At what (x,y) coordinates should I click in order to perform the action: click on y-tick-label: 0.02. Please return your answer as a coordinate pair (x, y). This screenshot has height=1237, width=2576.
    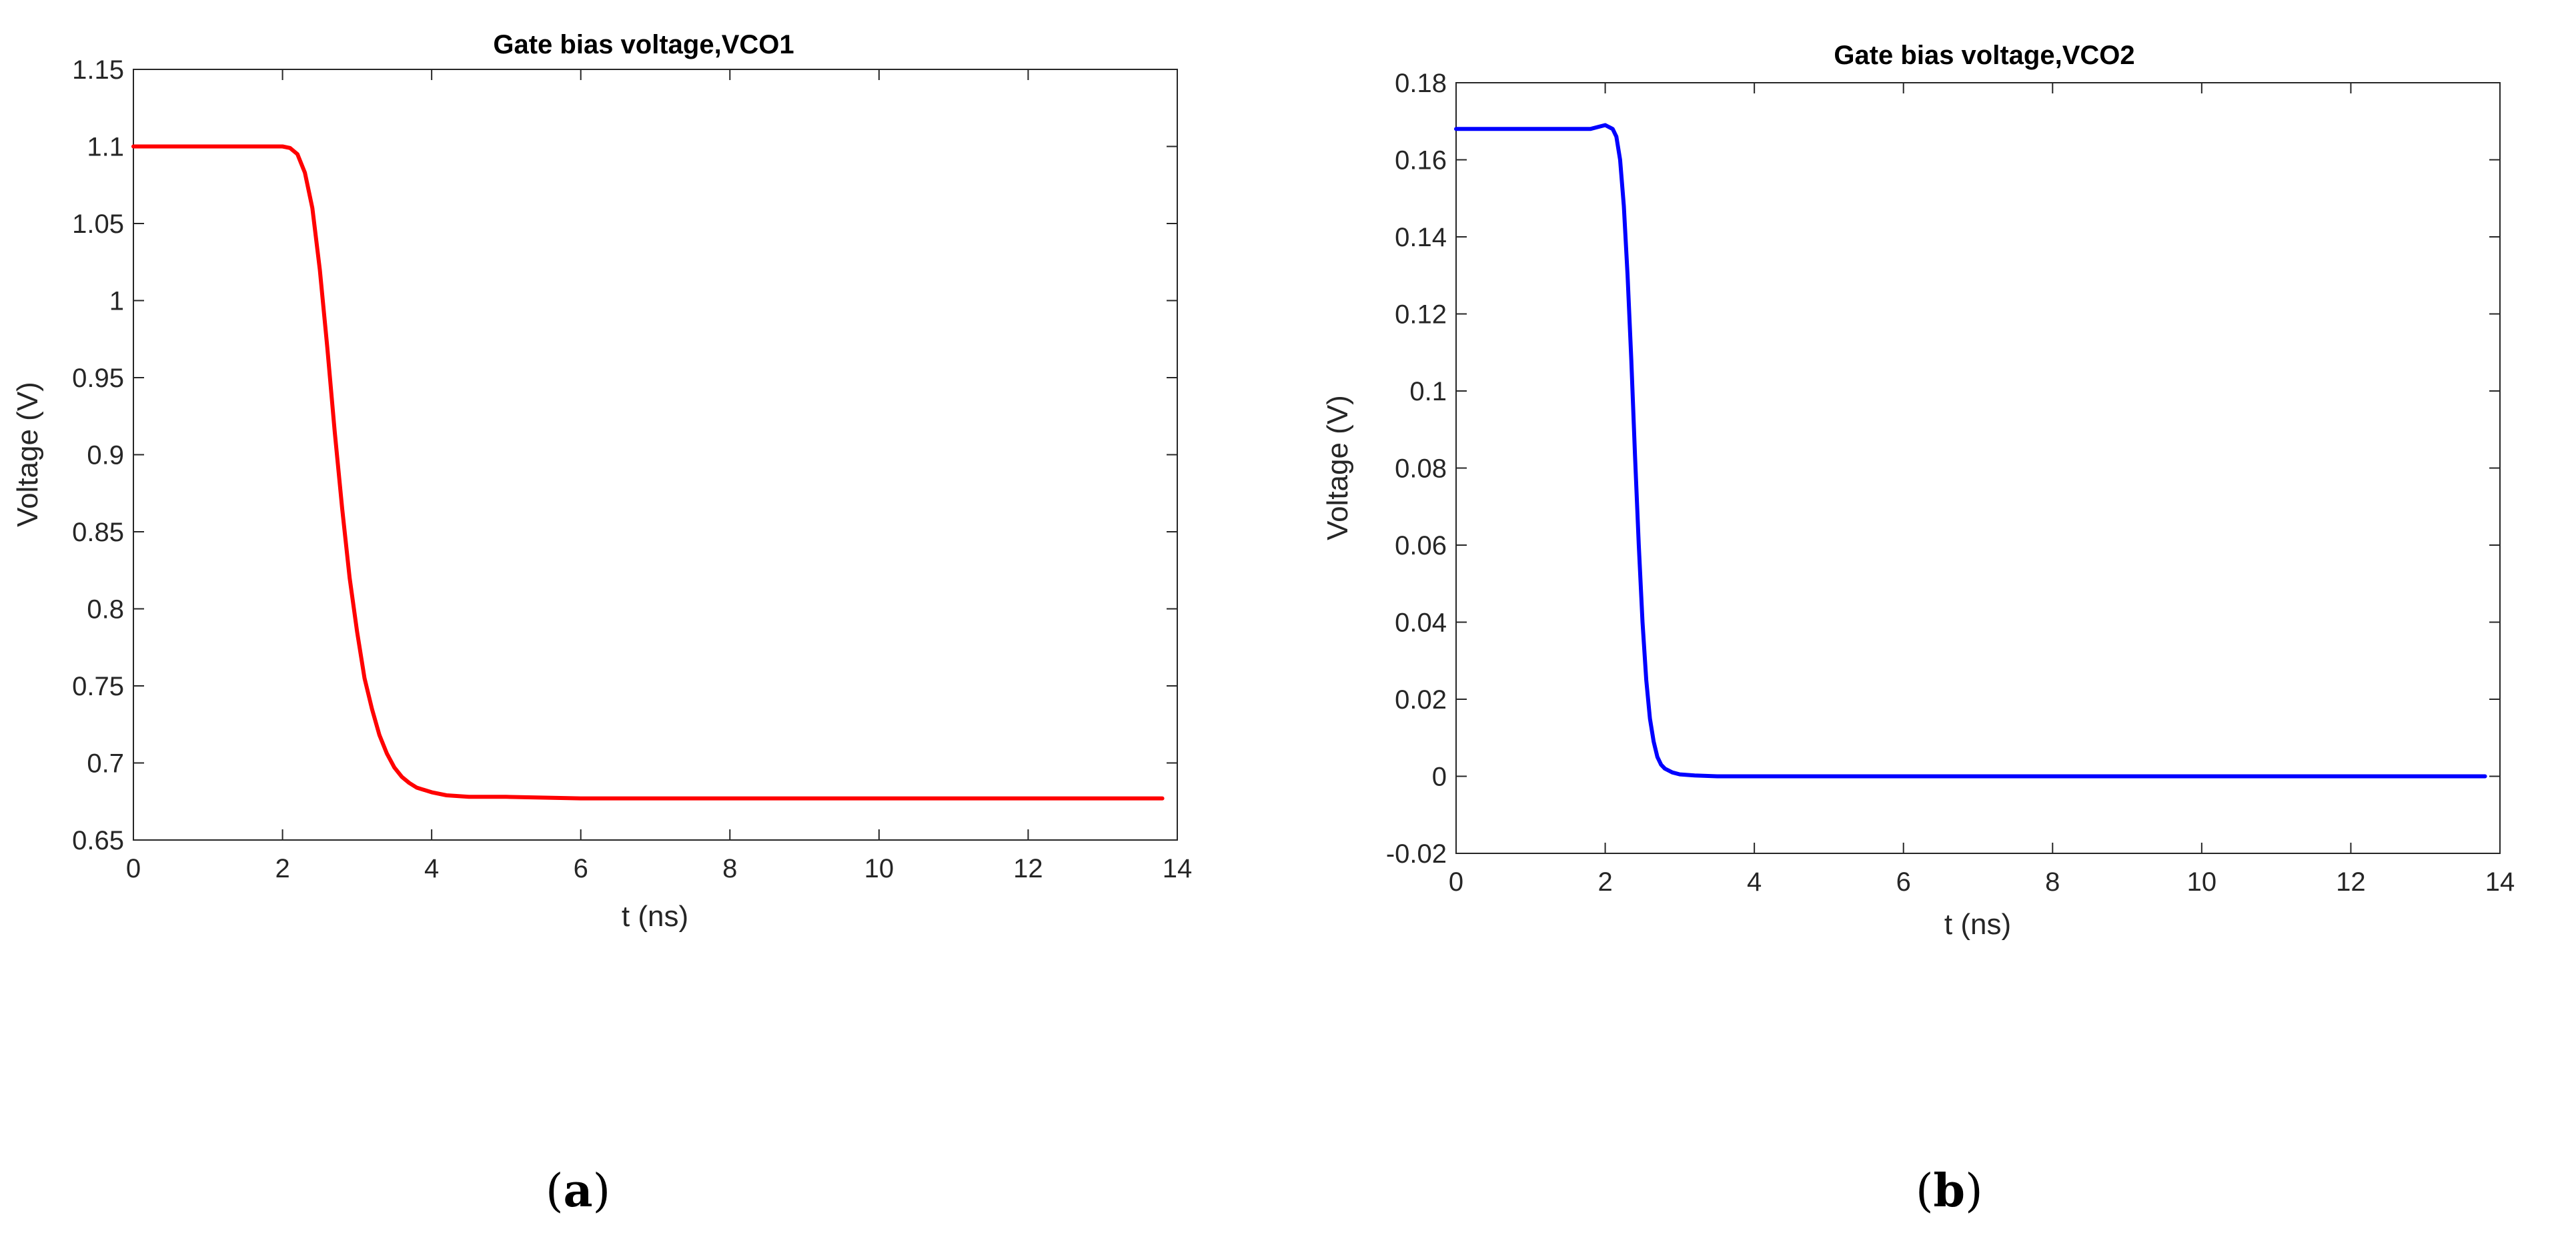
    Looking at the image, I should click on (1421, 700).